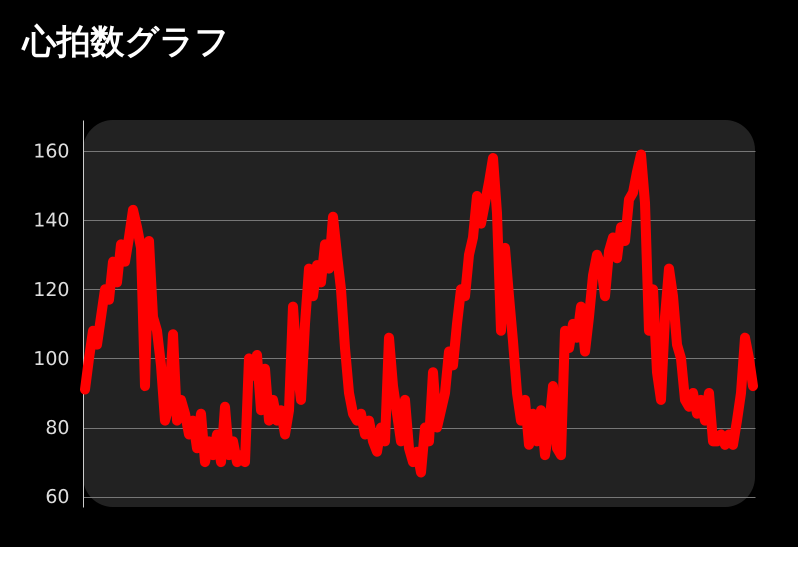 This screenshot has width=800, height=570. What do you see at coordinates (57, 428) in the screenshot?
I see `y-tick-label: 80` at bounding box center [57, 428].